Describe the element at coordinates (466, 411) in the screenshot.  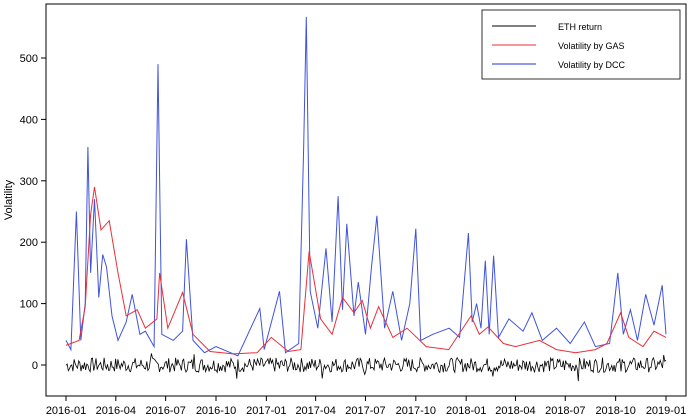
I see `x-tick-label: 2018-01` at that location.